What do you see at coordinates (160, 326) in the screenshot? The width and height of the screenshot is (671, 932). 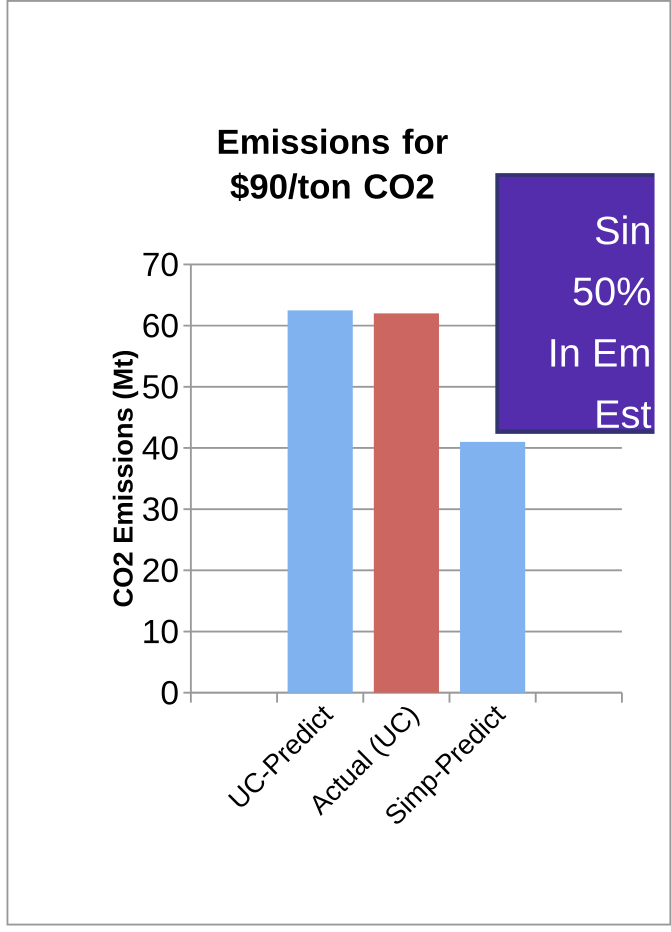 I see `y-tick-label: 60` at bounding box center [160, 326].